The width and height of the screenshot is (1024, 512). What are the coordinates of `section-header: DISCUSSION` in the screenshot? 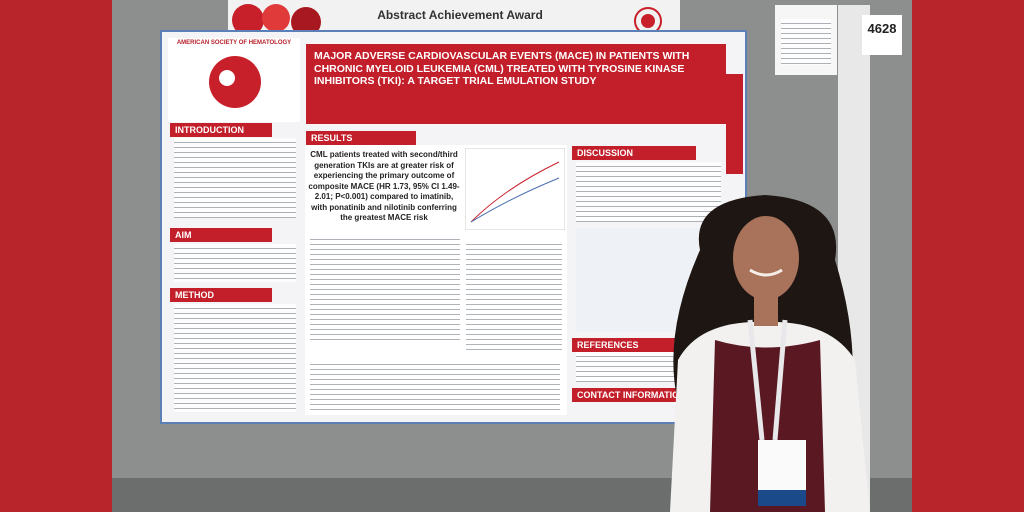 It's located at (634, 153).